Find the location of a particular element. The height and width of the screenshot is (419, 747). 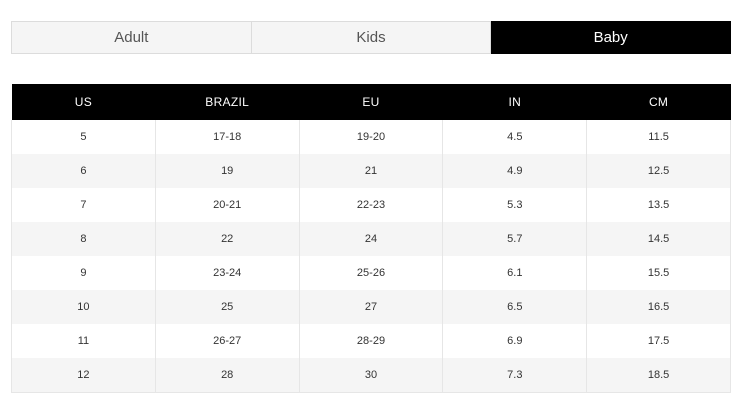

cell-in: 4.5 is located at coordinates (515, 137).